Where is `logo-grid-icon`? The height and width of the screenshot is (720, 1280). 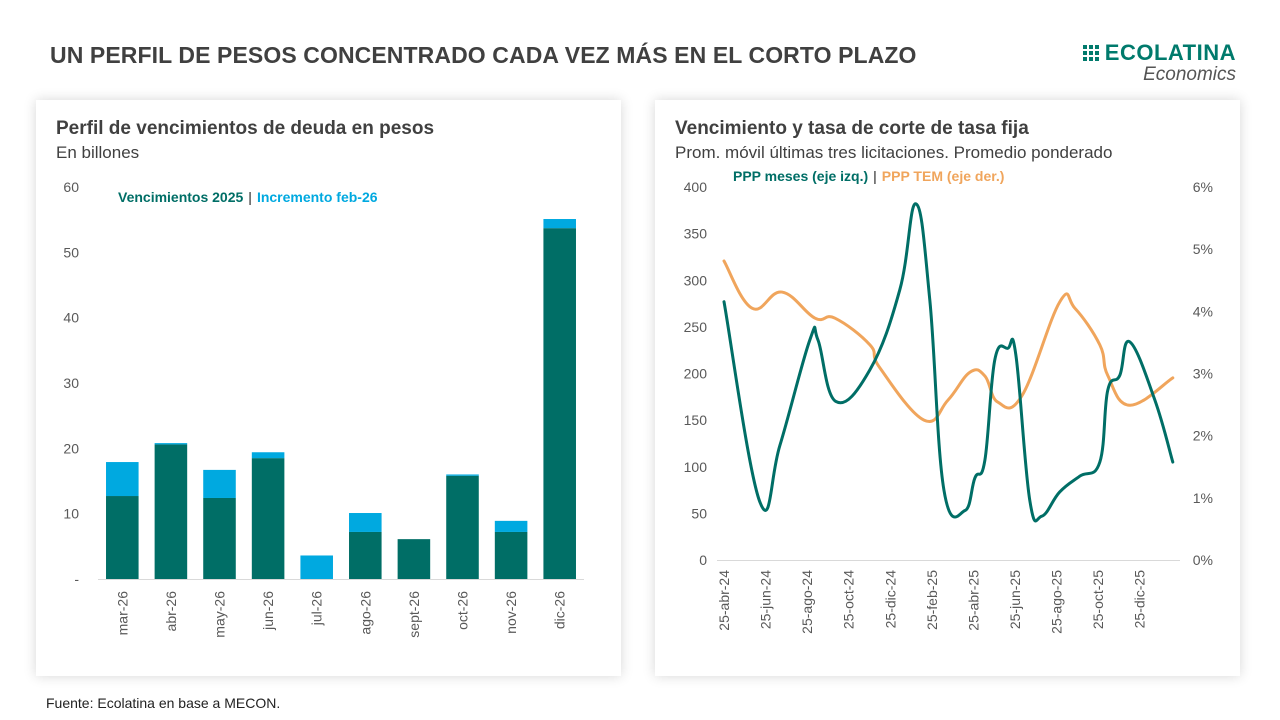
logo-grid-icon is located at coordinates (1090, 53).